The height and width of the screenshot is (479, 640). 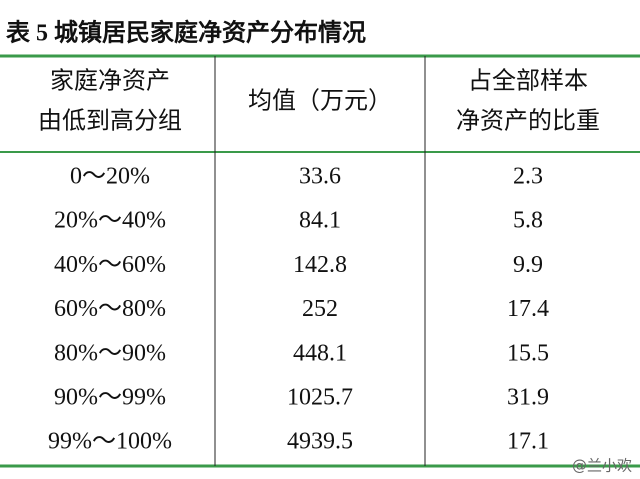 What do you see at coordinates (110, 309) in the screenshot?
I see `table-cell: 60%～80%` at bounding box center [110, 309].